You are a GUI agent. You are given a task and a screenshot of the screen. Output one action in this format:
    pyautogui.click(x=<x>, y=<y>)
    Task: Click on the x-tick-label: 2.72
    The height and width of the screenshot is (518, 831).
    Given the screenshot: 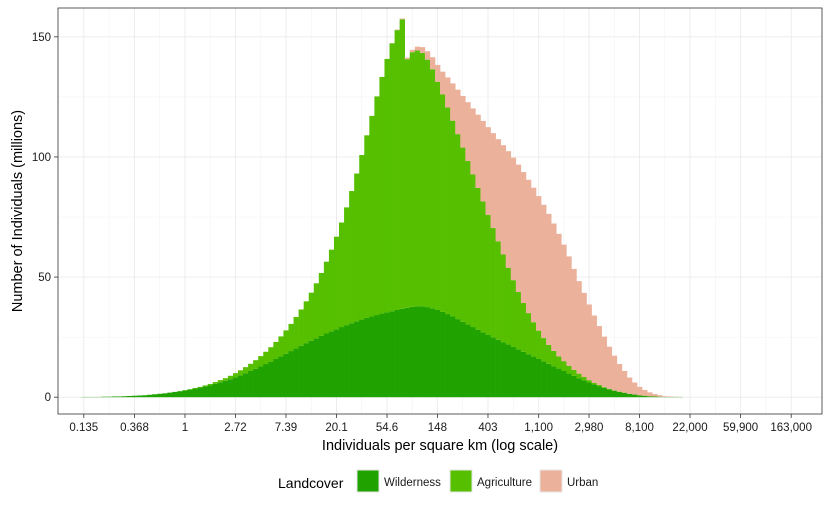 What is the action you would take?
    pyautogui.click(x=235, y=428)
    